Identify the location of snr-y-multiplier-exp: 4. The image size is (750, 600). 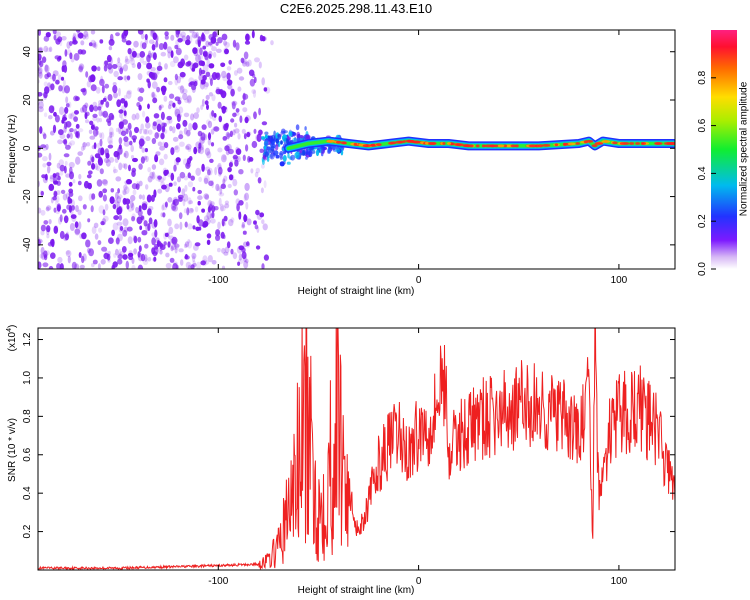
(9, 330).